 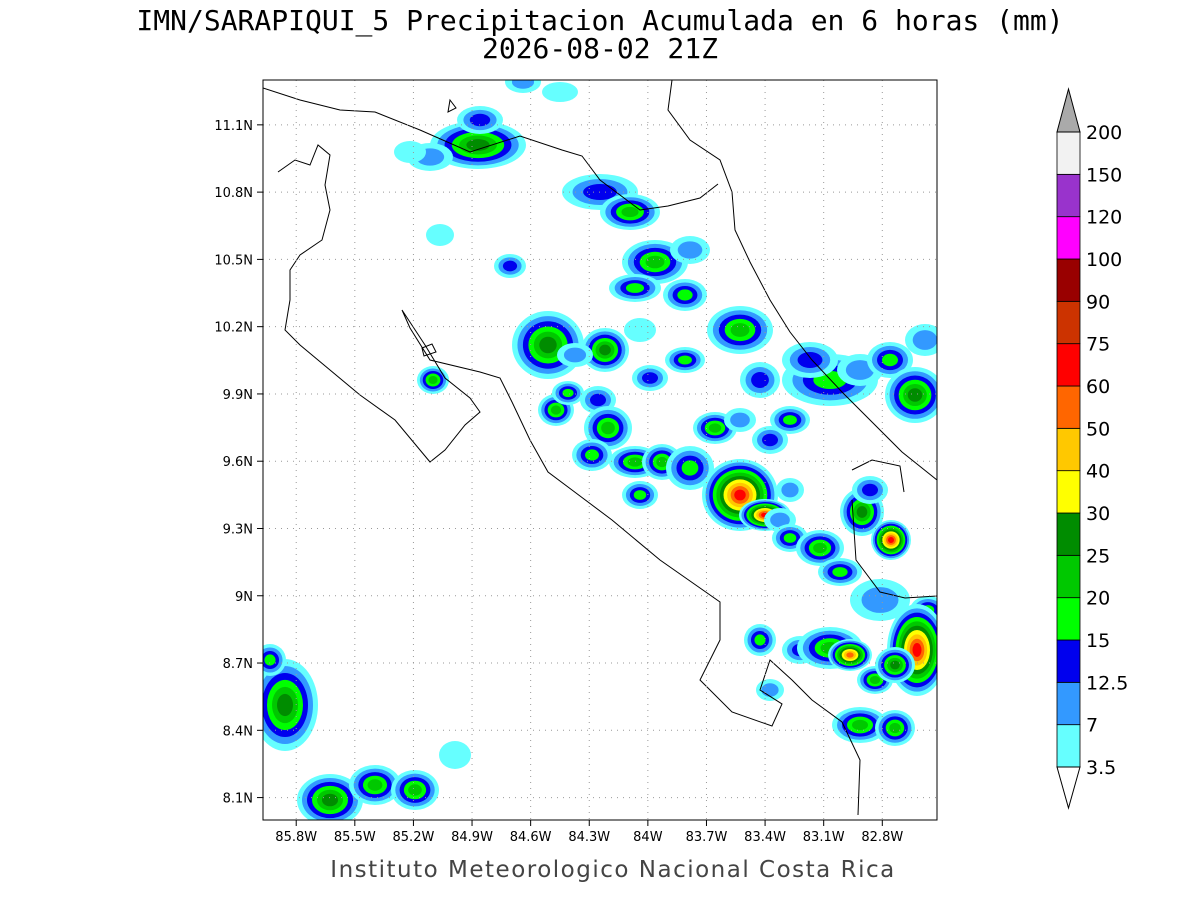 What do you see at coordinates (1068, 110) in the screenshot?
I see `colorbar-over` at bounding box center [1068, 110].